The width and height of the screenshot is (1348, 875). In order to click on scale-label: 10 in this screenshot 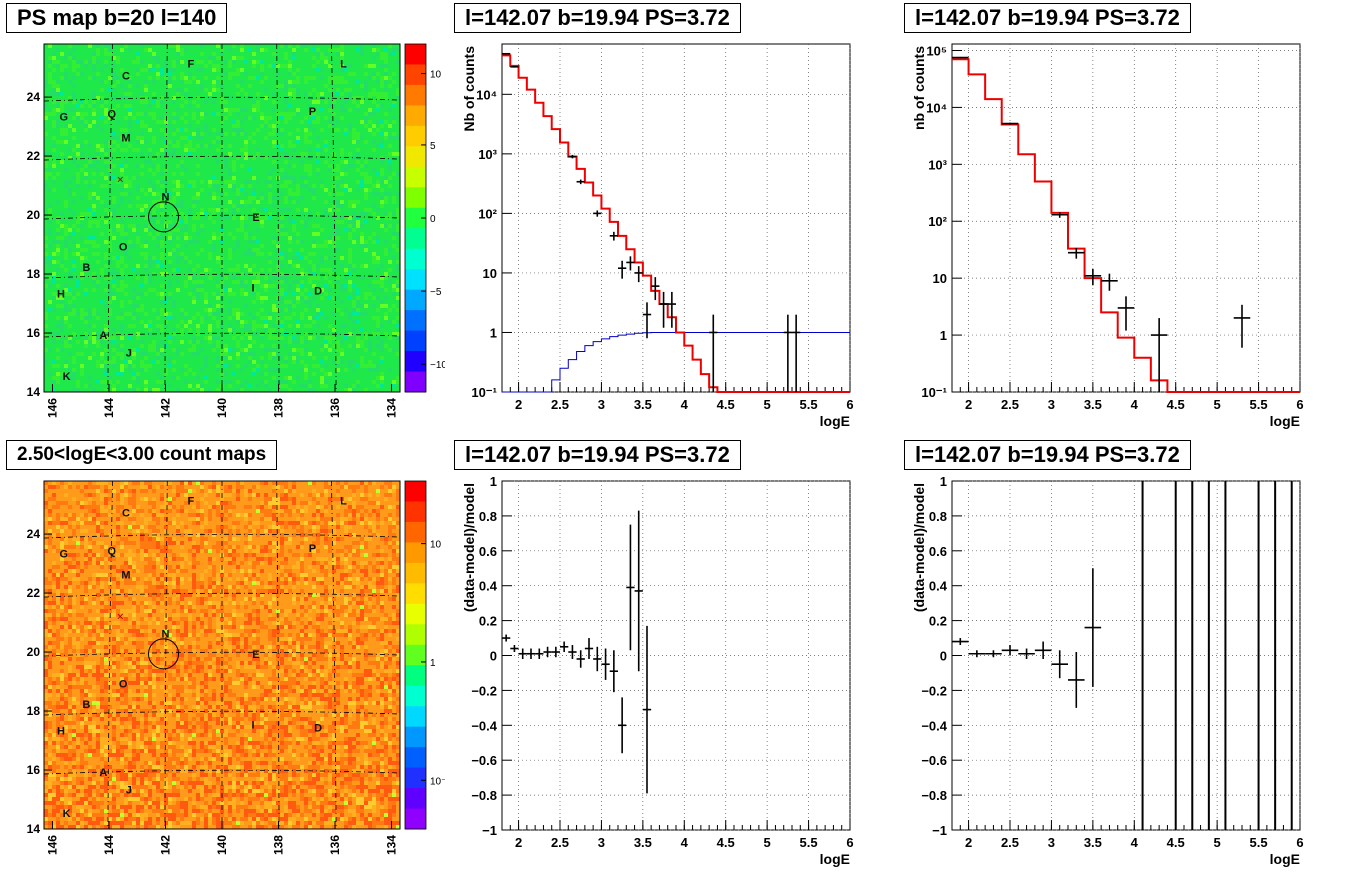, I will do `click(436, 545)`.